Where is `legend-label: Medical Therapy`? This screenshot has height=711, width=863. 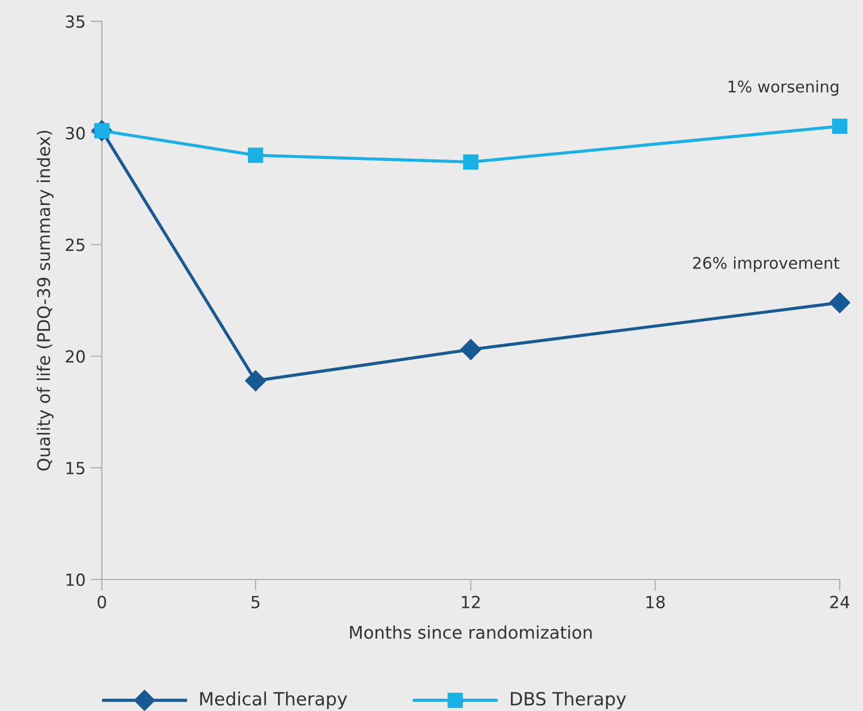 legend-label: Medical Therapy is located at coordinates (274, 701).